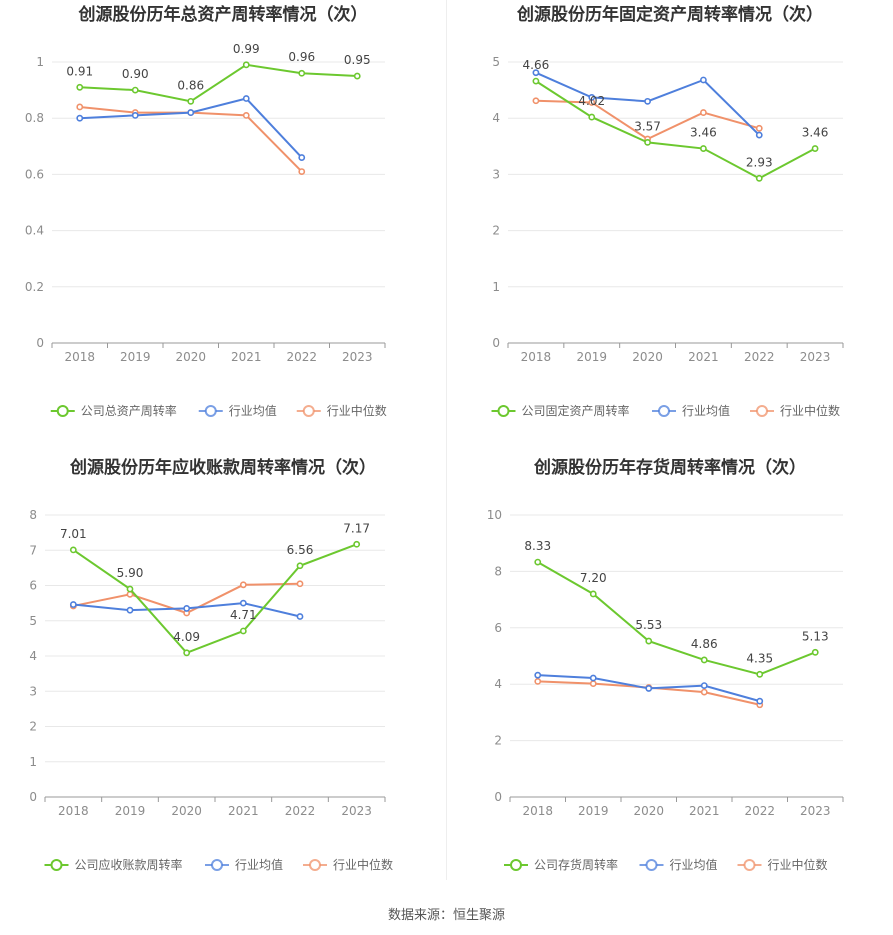  What do you see at coordinates (79, 71) in the screenshot?
I see `data-label: 0.91` at bounding box center [79, 71].